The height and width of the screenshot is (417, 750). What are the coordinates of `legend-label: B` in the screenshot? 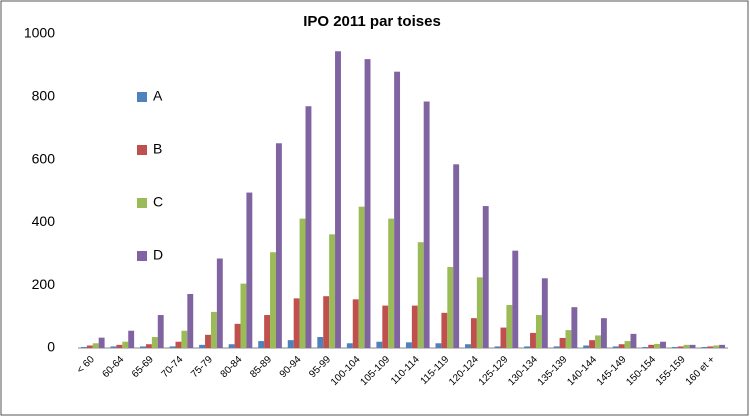 It's located at (157, 149).